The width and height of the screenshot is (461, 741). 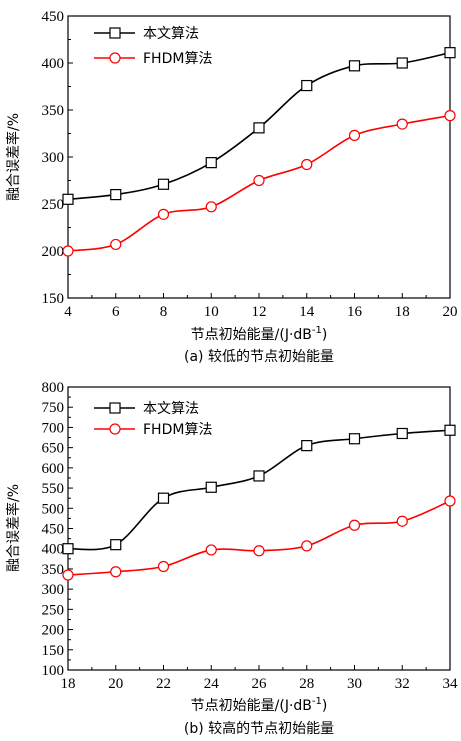 I want to click on caption: (b) 较高的节点初始能量, so click(x=259, y=728).